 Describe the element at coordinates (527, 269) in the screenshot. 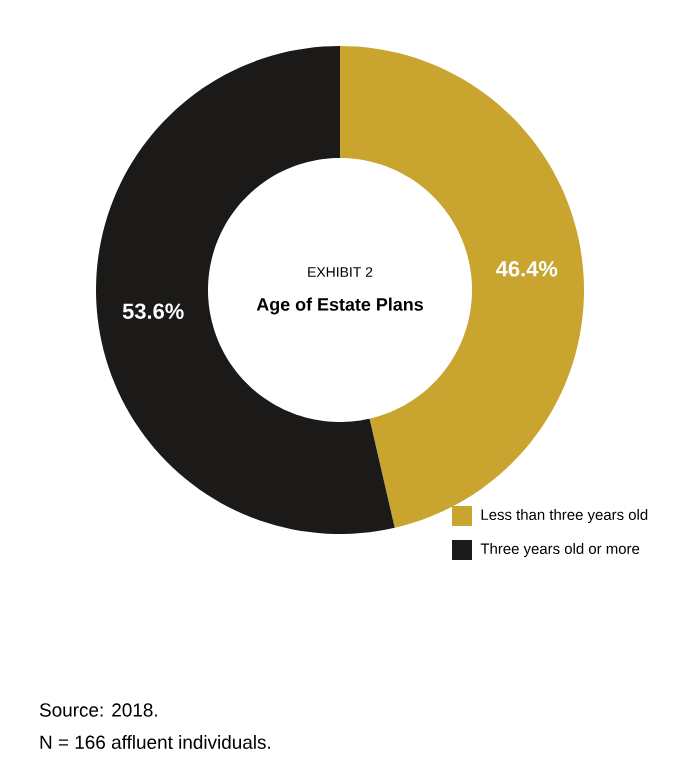

I see `data-label: 46.4%` at that location.